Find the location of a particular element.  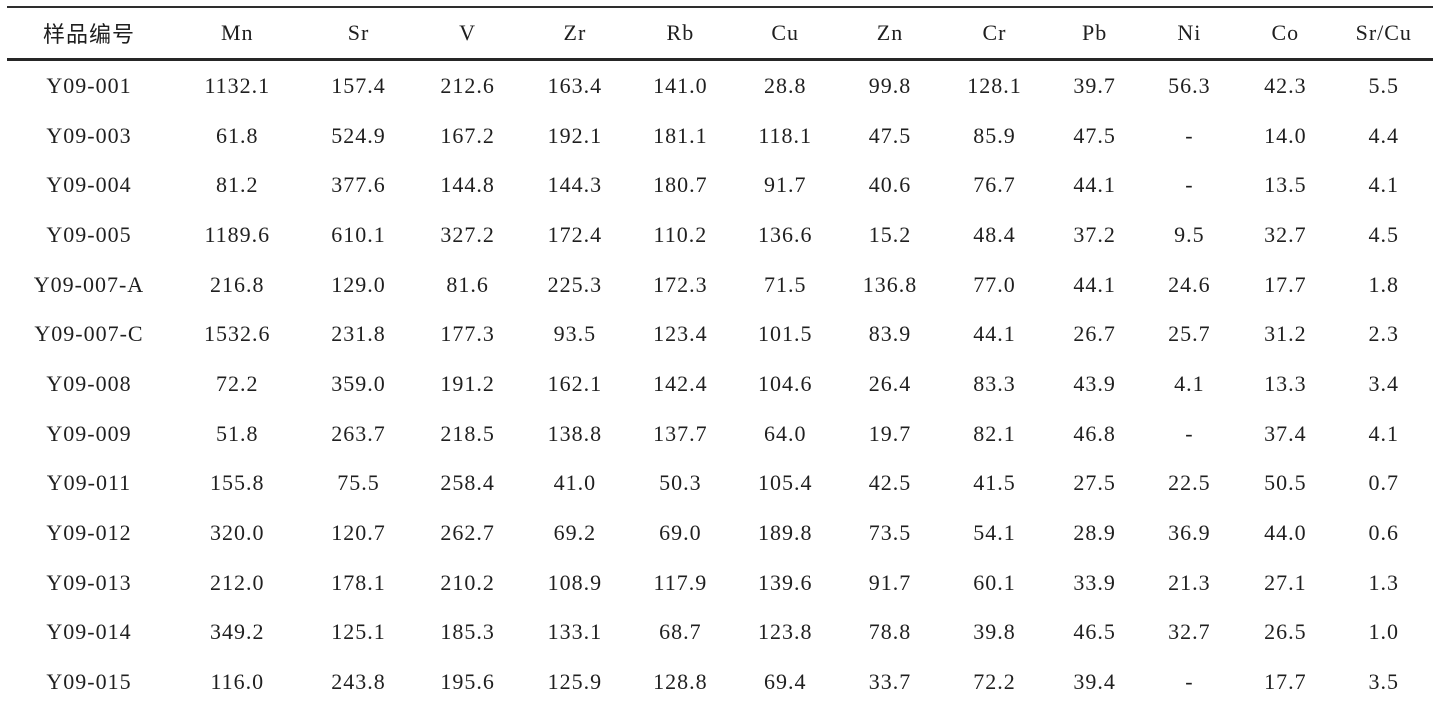

value-cell: 101.5 is located at coordinates (785, 334).